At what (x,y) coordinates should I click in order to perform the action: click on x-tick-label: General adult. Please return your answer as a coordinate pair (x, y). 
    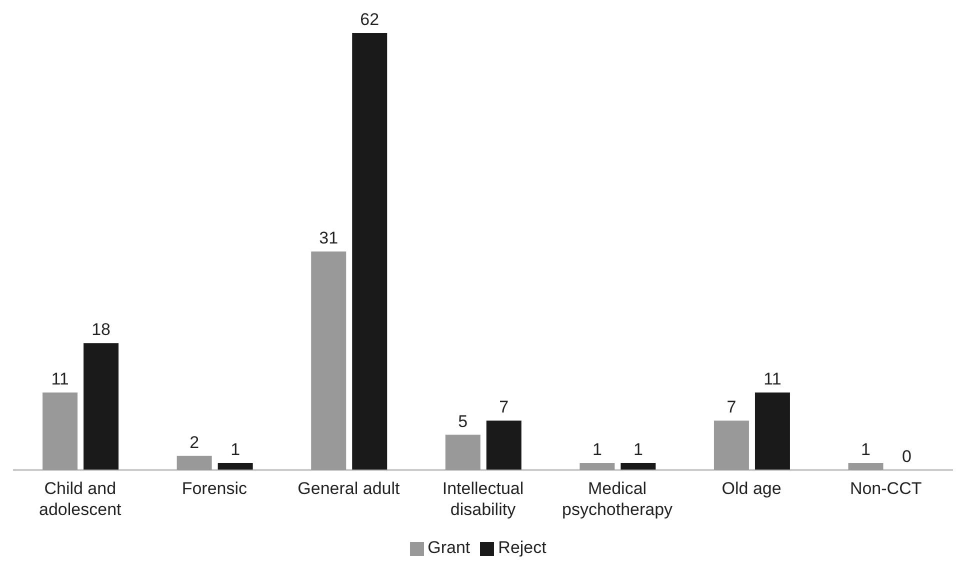
    Looking at the image, I should click on (349, 488).